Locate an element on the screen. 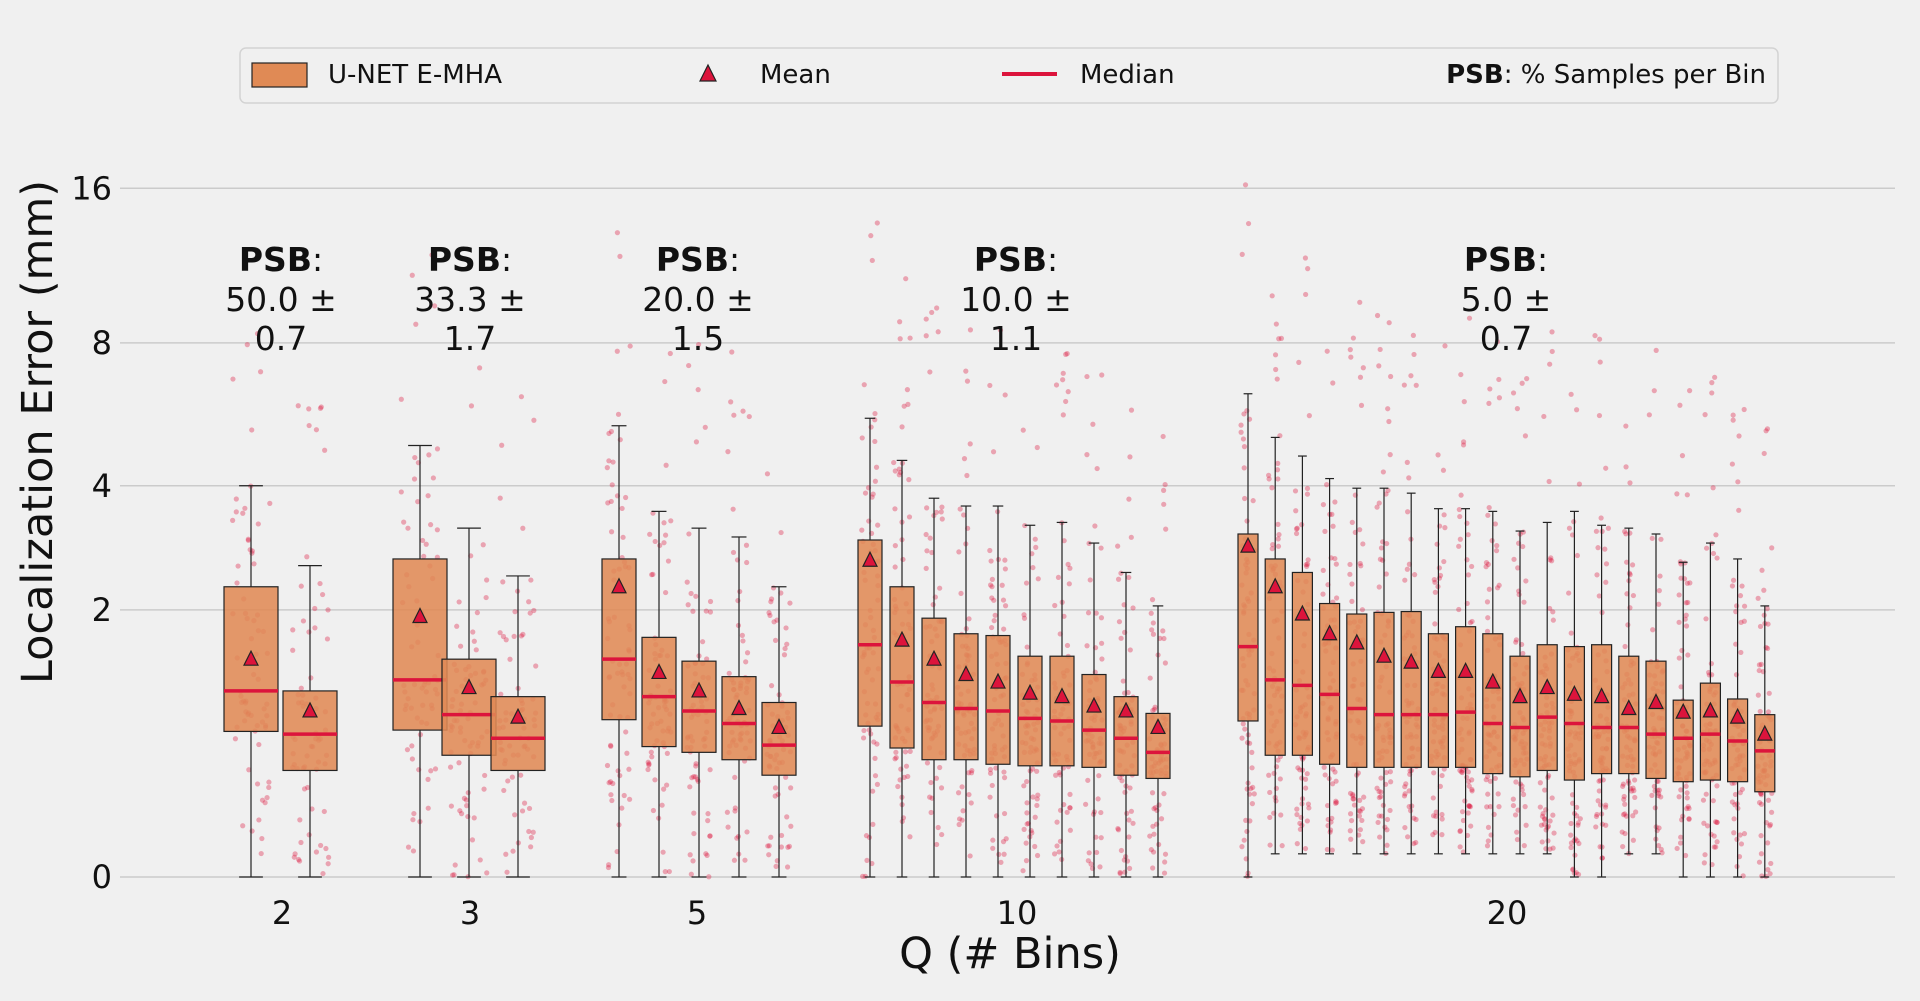  legend-label-psb: PSB: % Samples per Bin is located at coordinates (1606, 75).